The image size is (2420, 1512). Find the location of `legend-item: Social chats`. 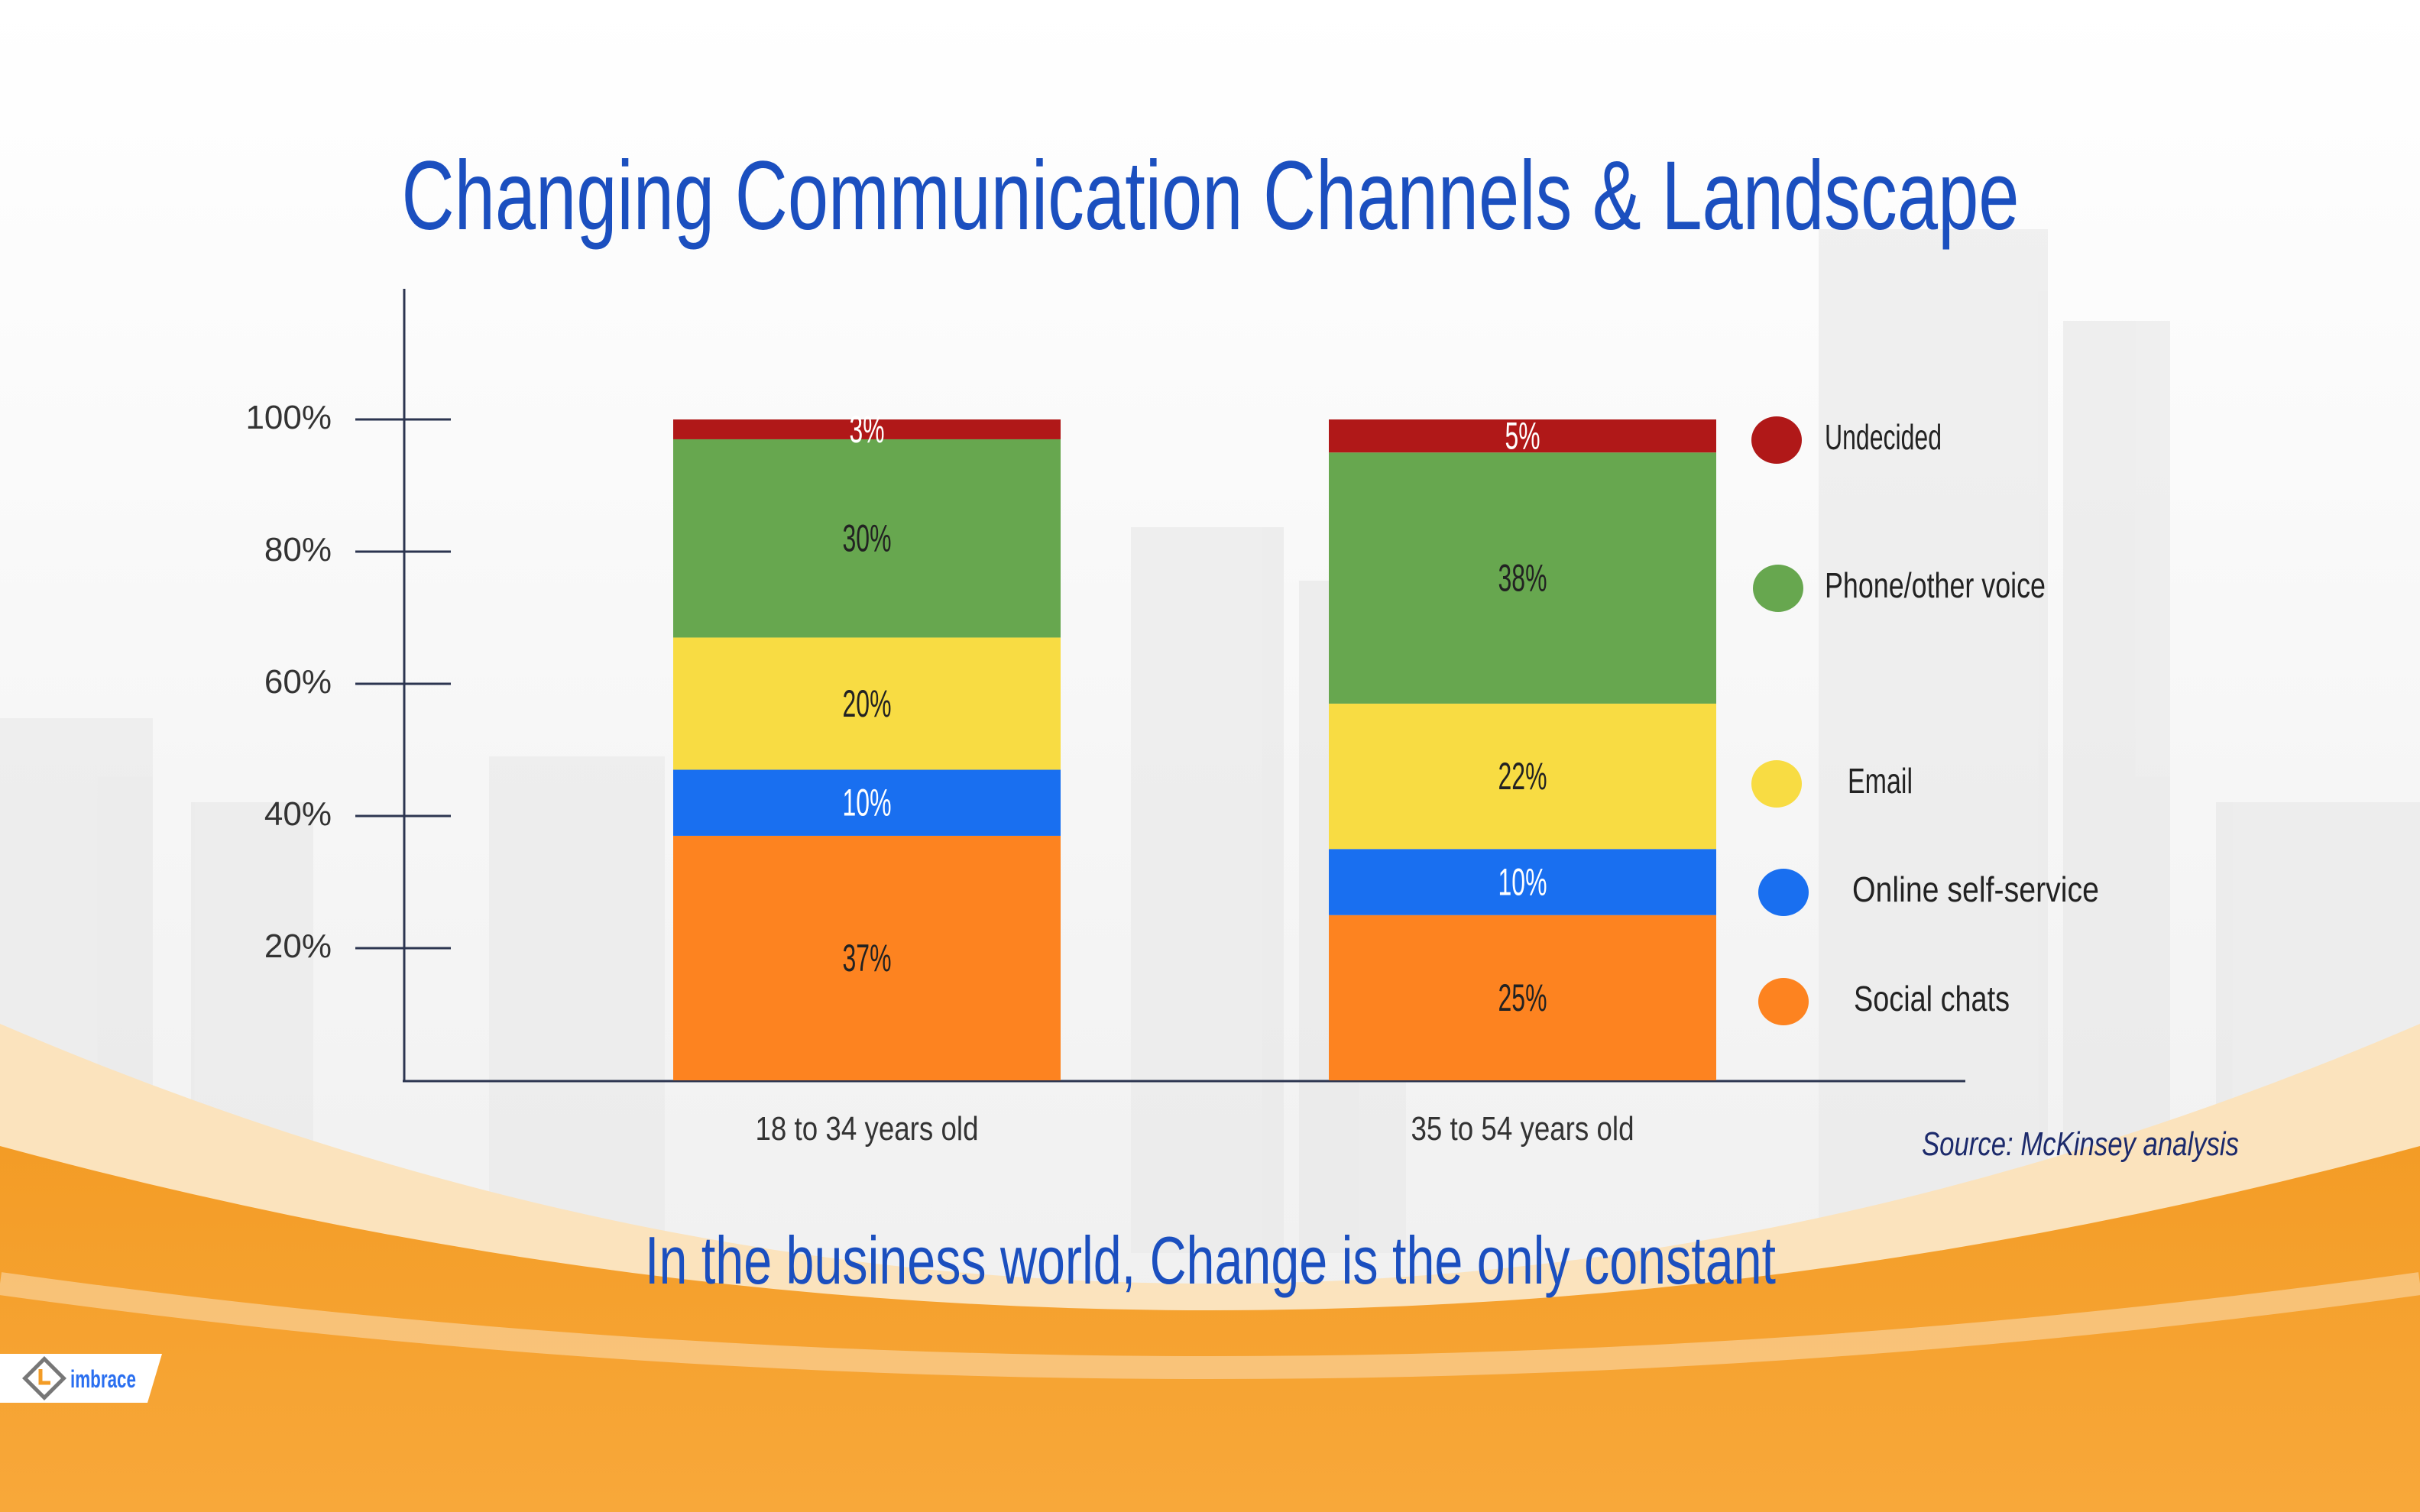

legend-item: Social chats is located at coordinates (1884, 1001).